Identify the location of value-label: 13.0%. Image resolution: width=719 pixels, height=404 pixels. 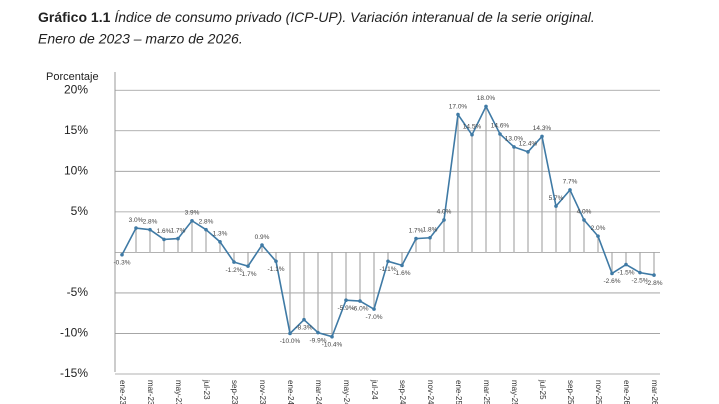
(514, 139).